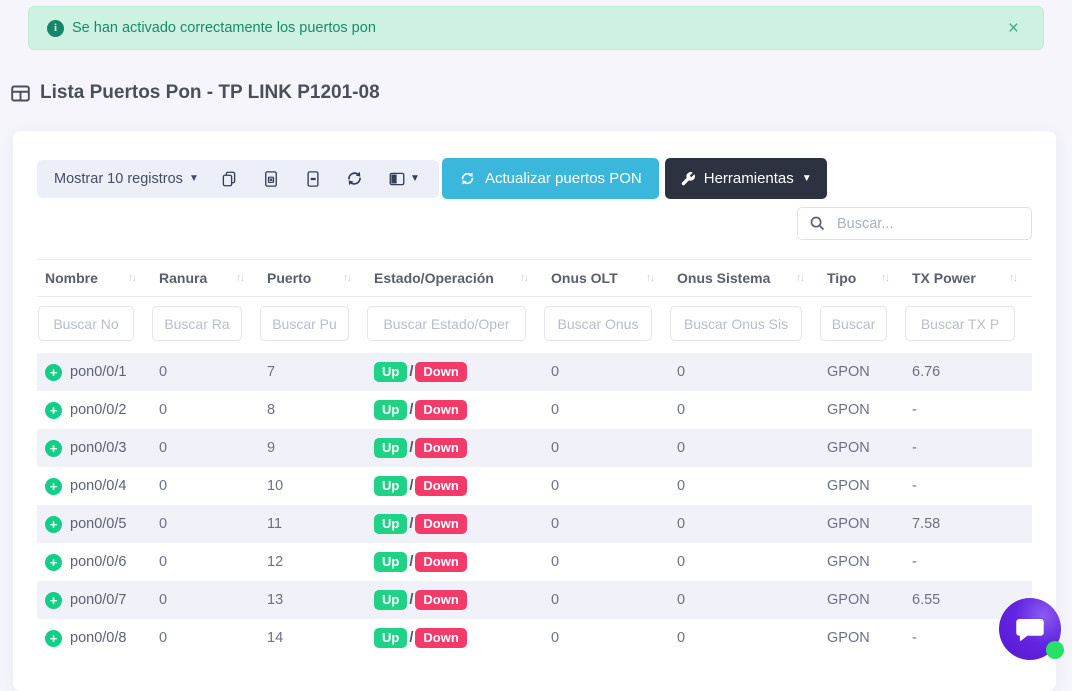 Image resolution: width=1072 pixels, height=691 pixels. Describe the element at coordinates (275, 524) in the screenshot. I see `cell-puerto: 11` at that location.